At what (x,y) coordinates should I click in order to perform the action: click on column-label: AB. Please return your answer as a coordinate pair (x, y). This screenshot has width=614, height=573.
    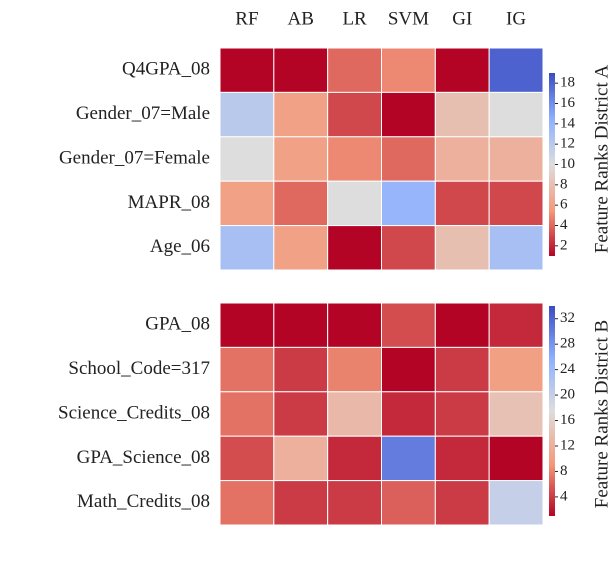
    Looking at the image, I should click on (301, 18).